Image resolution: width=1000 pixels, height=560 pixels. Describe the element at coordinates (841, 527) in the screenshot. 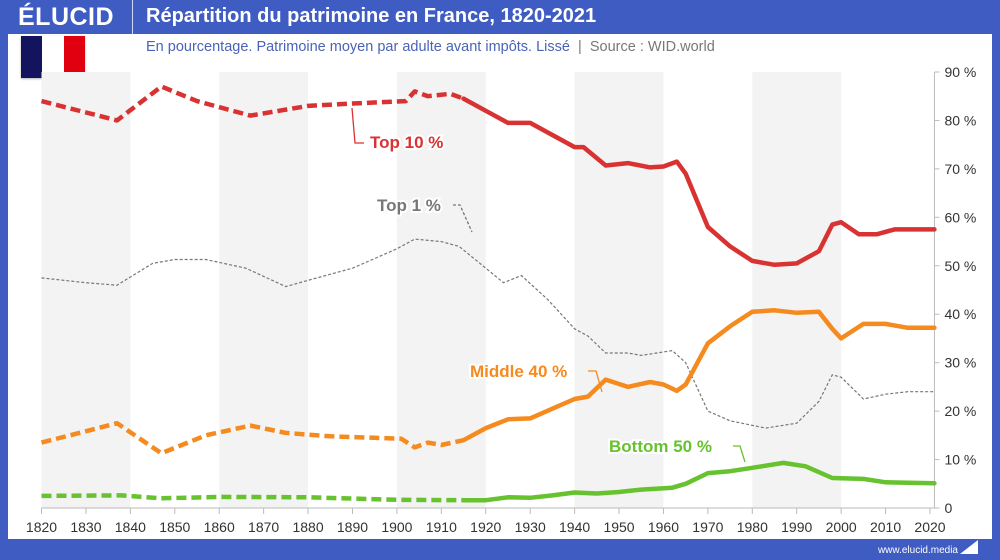

I see `x-tick-label: 2000` at that location.